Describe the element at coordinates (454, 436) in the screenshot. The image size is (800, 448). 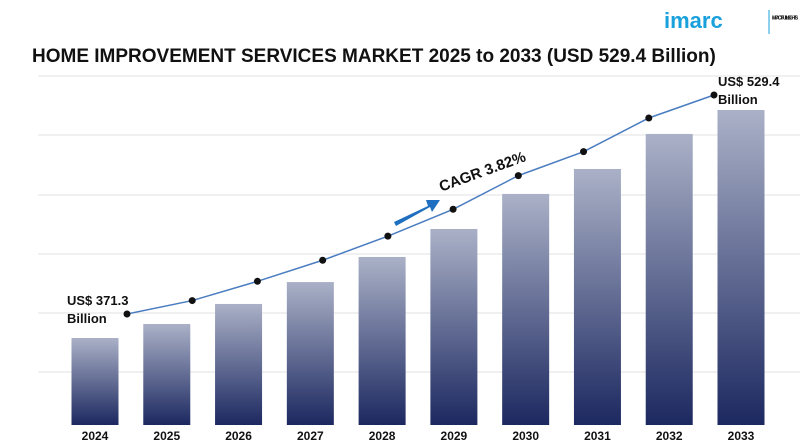
I see `x-tick-label: 2029` at that location.